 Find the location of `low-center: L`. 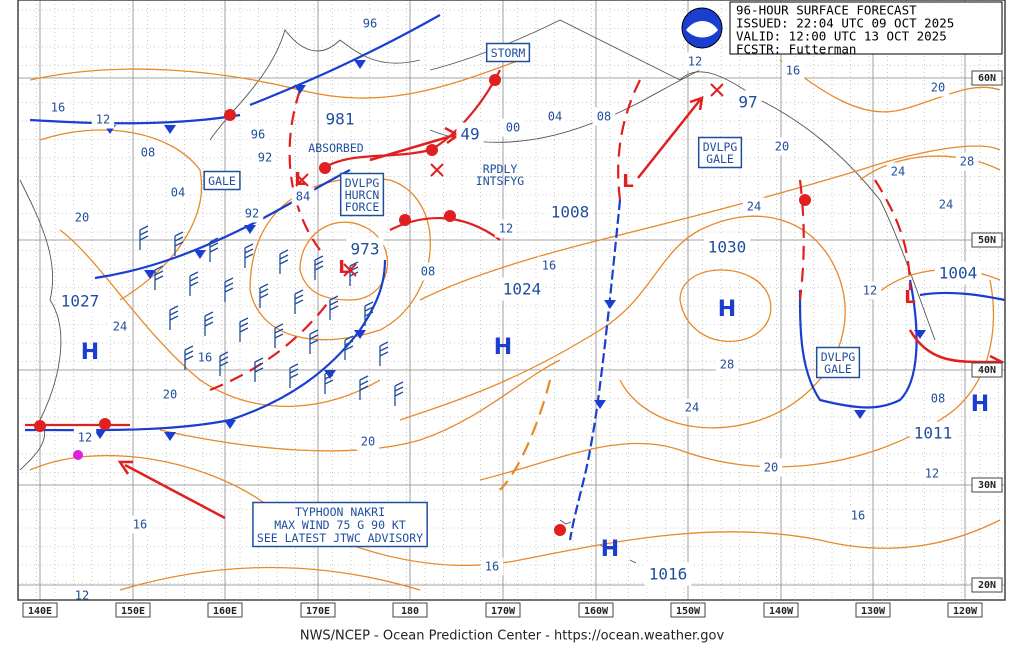

low-center: L is located at coordinates (343, 267).